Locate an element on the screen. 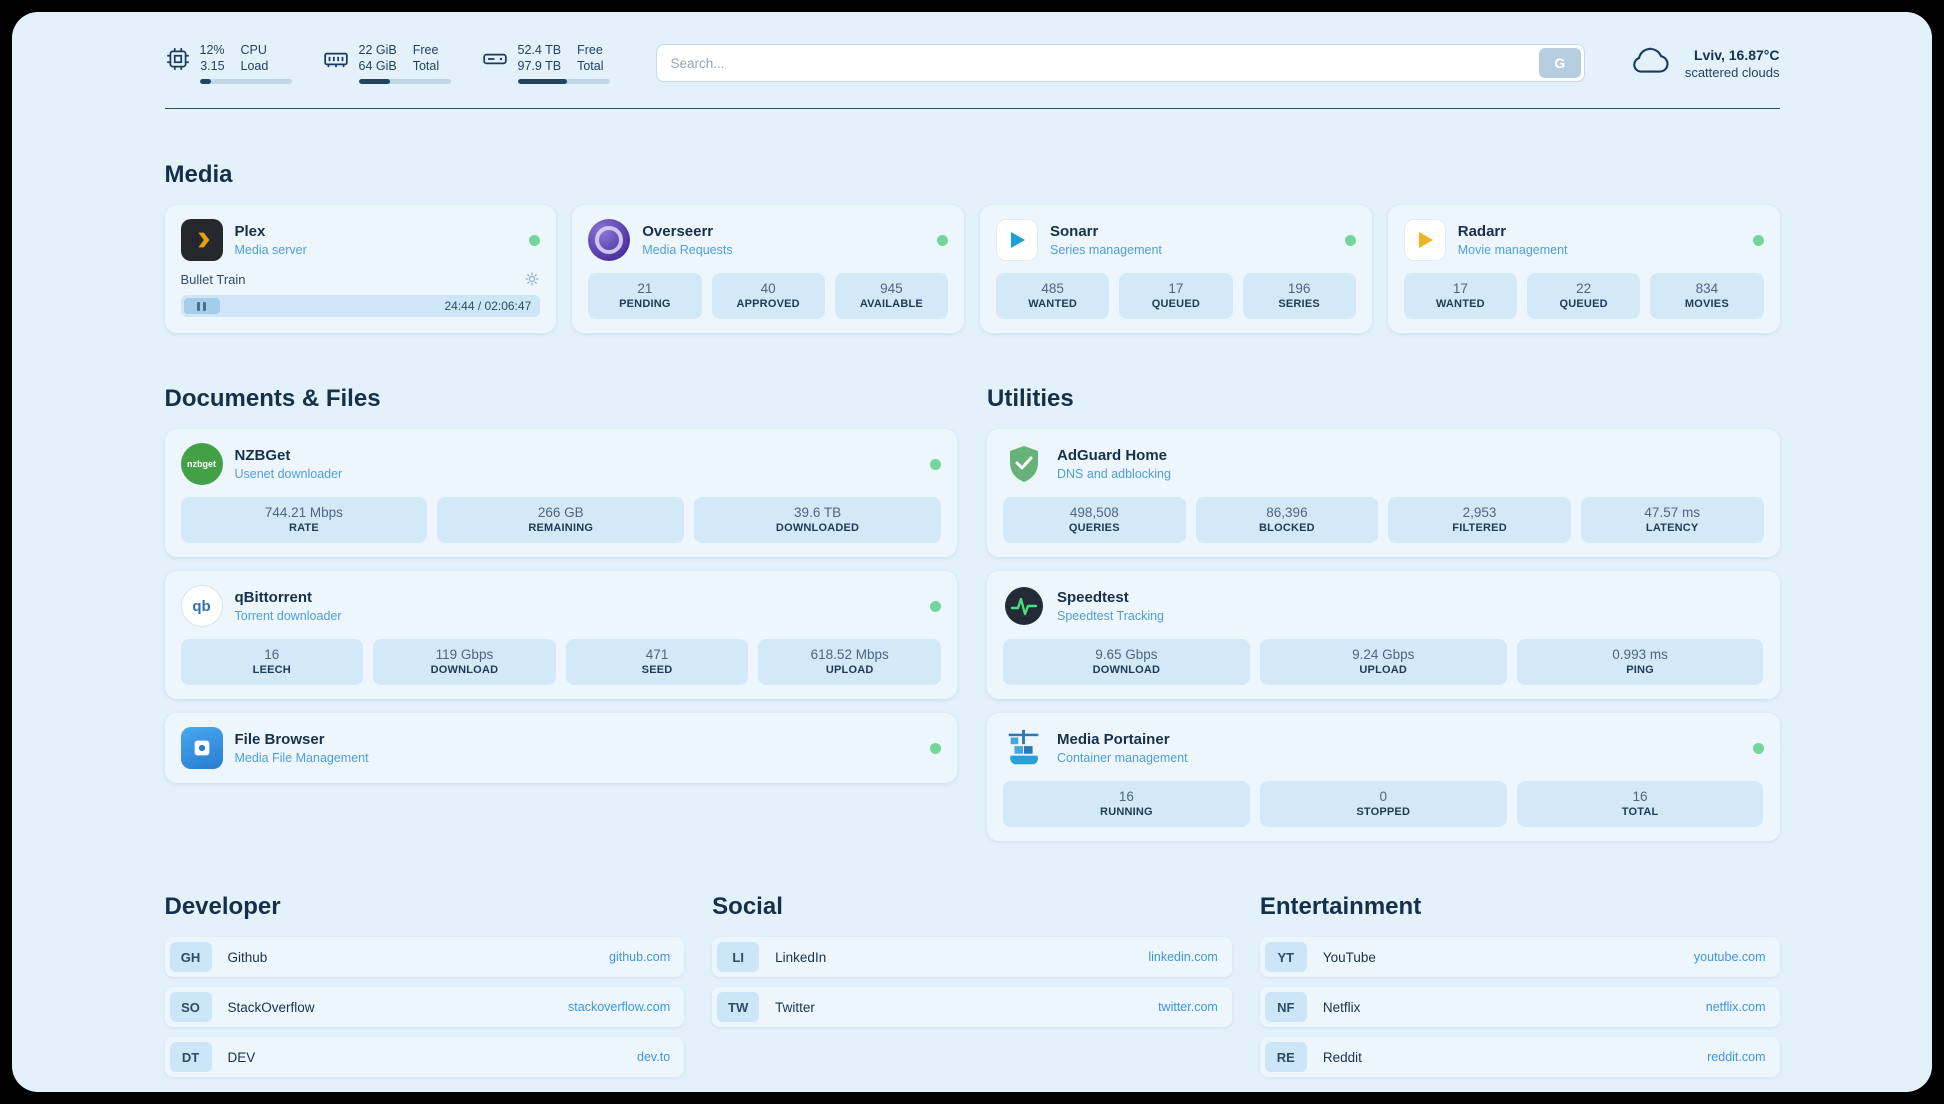  nzbget-icon: nzbget is located at coordinates (201, 464).